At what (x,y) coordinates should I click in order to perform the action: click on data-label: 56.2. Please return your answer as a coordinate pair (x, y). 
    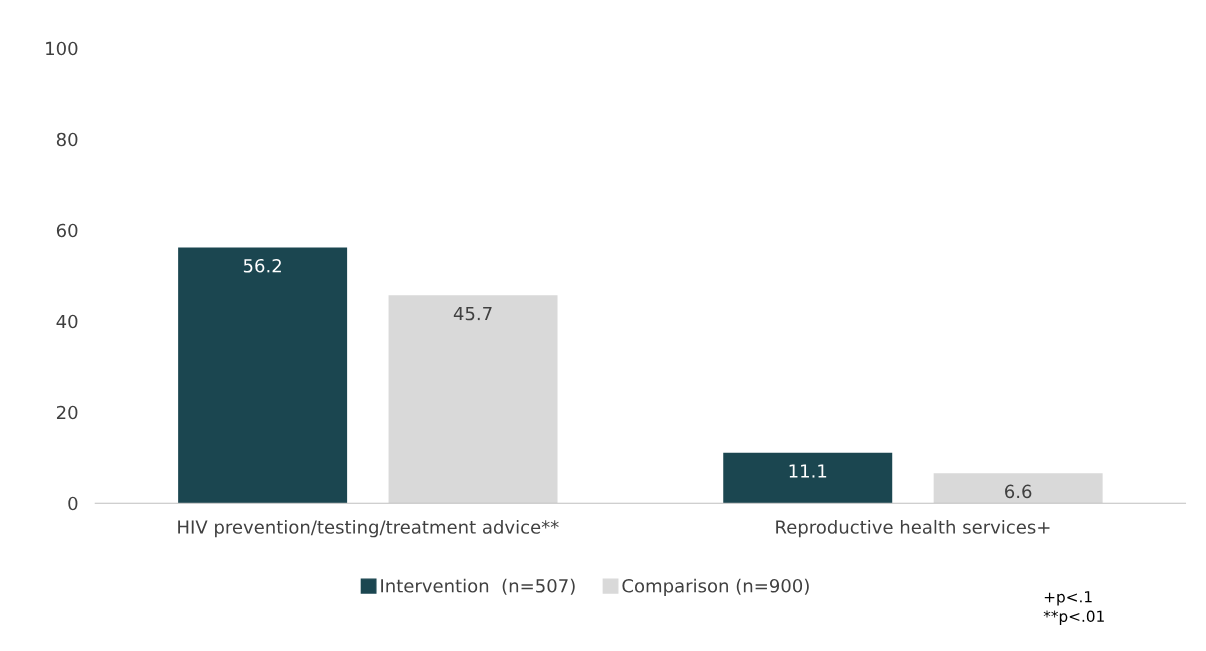
    Looking at the image, I should click on (262, 265).